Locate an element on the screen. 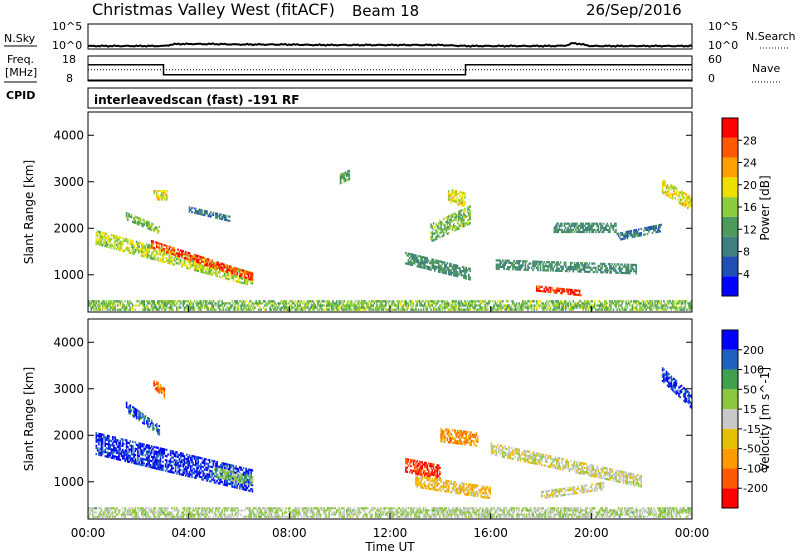 This screenshot has height=554, width=800. y-tick-label: 2000 is located at coordinates (68, 228).